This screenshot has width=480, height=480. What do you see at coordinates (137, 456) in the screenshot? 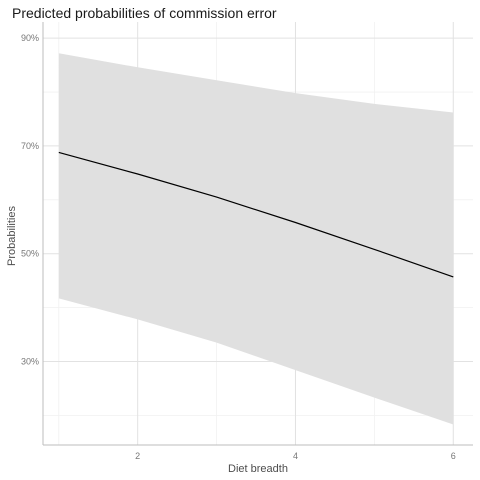
I see `x-tick-label: 2` at bounding box center [137, 456].